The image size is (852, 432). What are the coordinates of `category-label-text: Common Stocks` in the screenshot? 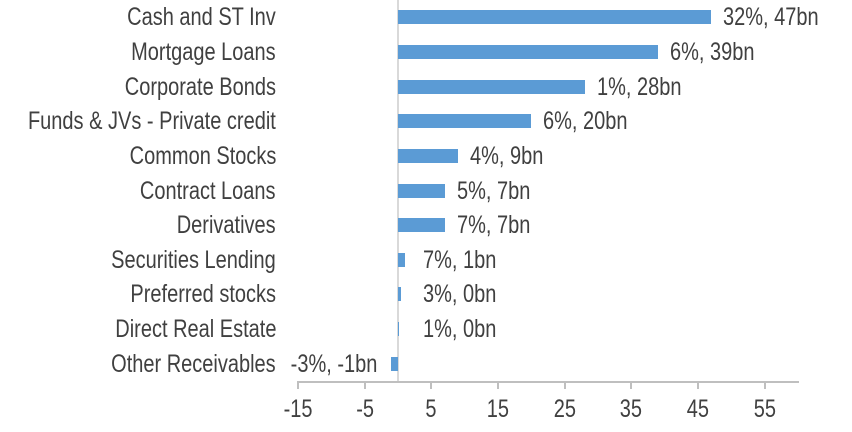 It's located at (202, 155).